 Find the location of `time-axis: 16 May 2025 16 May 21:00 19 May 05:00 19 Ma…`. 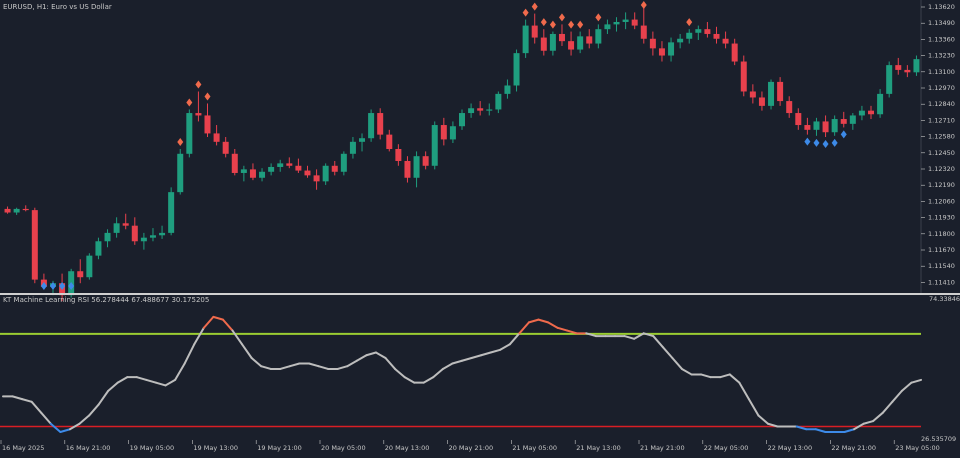

time-axis: 16 May 2025 16 May 21:00 19 May 05:00 19 Ma… is located at coordinates (470, 446).